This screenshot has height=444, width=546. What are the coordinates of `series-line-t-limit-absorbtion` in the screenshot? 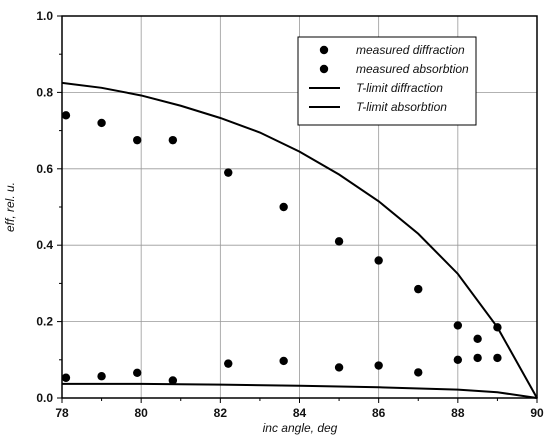 It's located at (300, 390).